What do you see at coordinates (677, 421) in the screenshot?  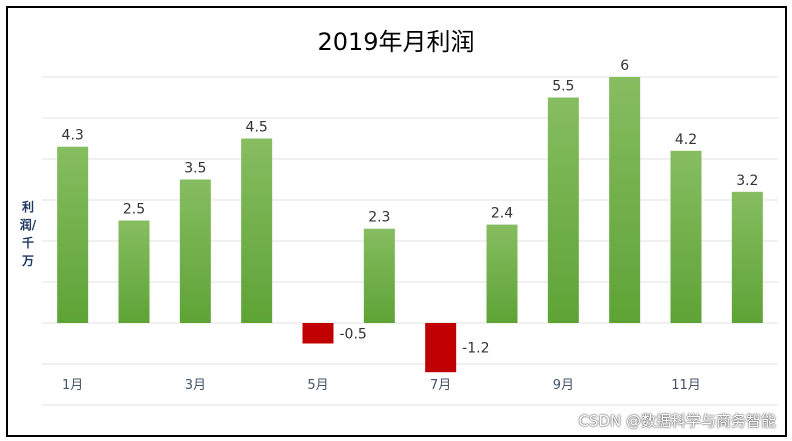 I see `watermark: CSDN @数据科学与商务智能` at bounding box center [677, 421].